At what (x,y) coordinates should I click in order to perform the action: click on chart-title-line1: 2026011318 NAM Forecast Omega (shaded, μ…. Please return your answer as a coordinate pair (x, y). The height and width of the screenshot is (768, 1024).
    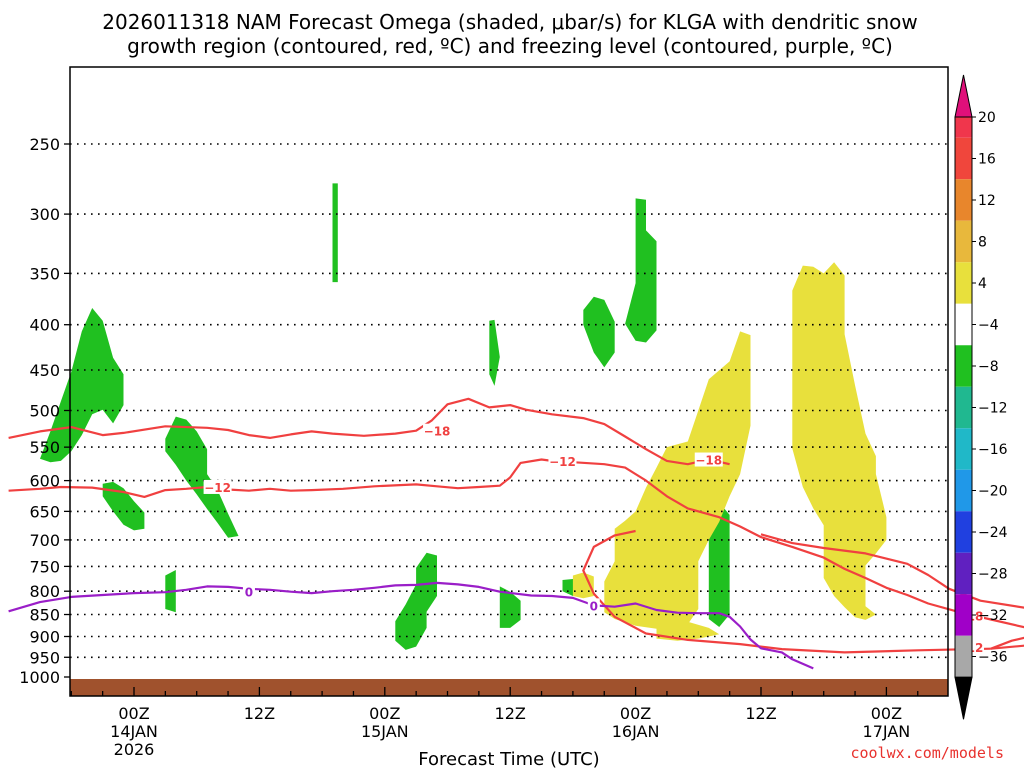
    Looking at the image, I should click on (510, 22).